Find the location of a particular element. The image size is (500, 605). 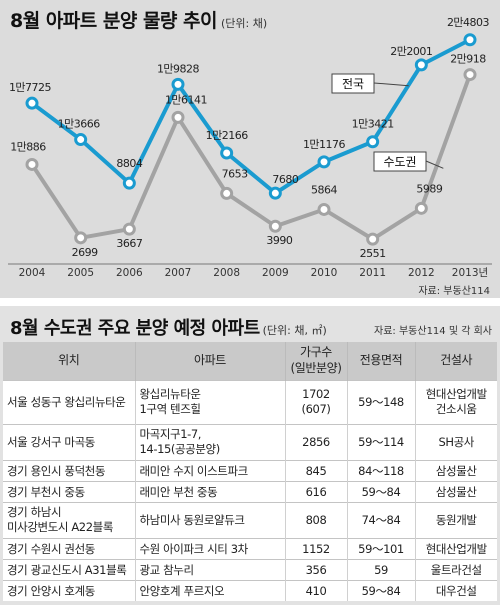

data-label: 5989 is located at coordinates (429, 188).